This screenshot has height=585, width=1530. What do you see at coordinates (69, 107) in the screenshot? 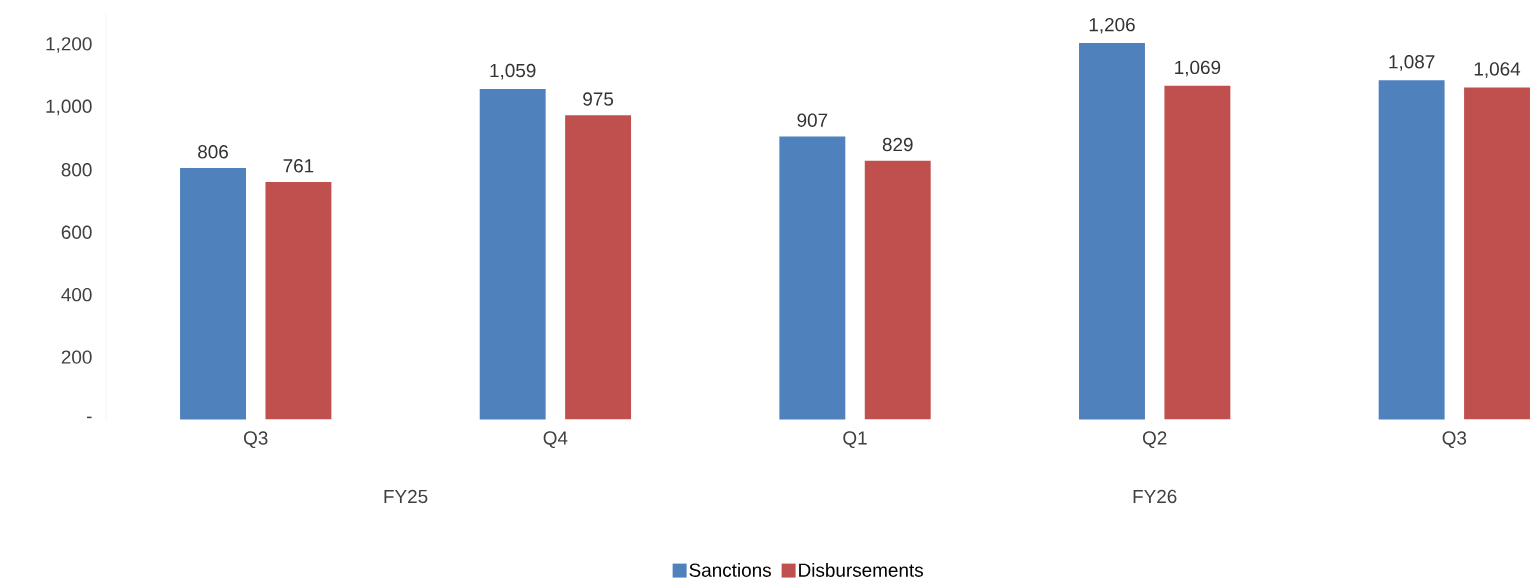
I see `y-tick-label: 1,000` at bounding box center [69, 107].